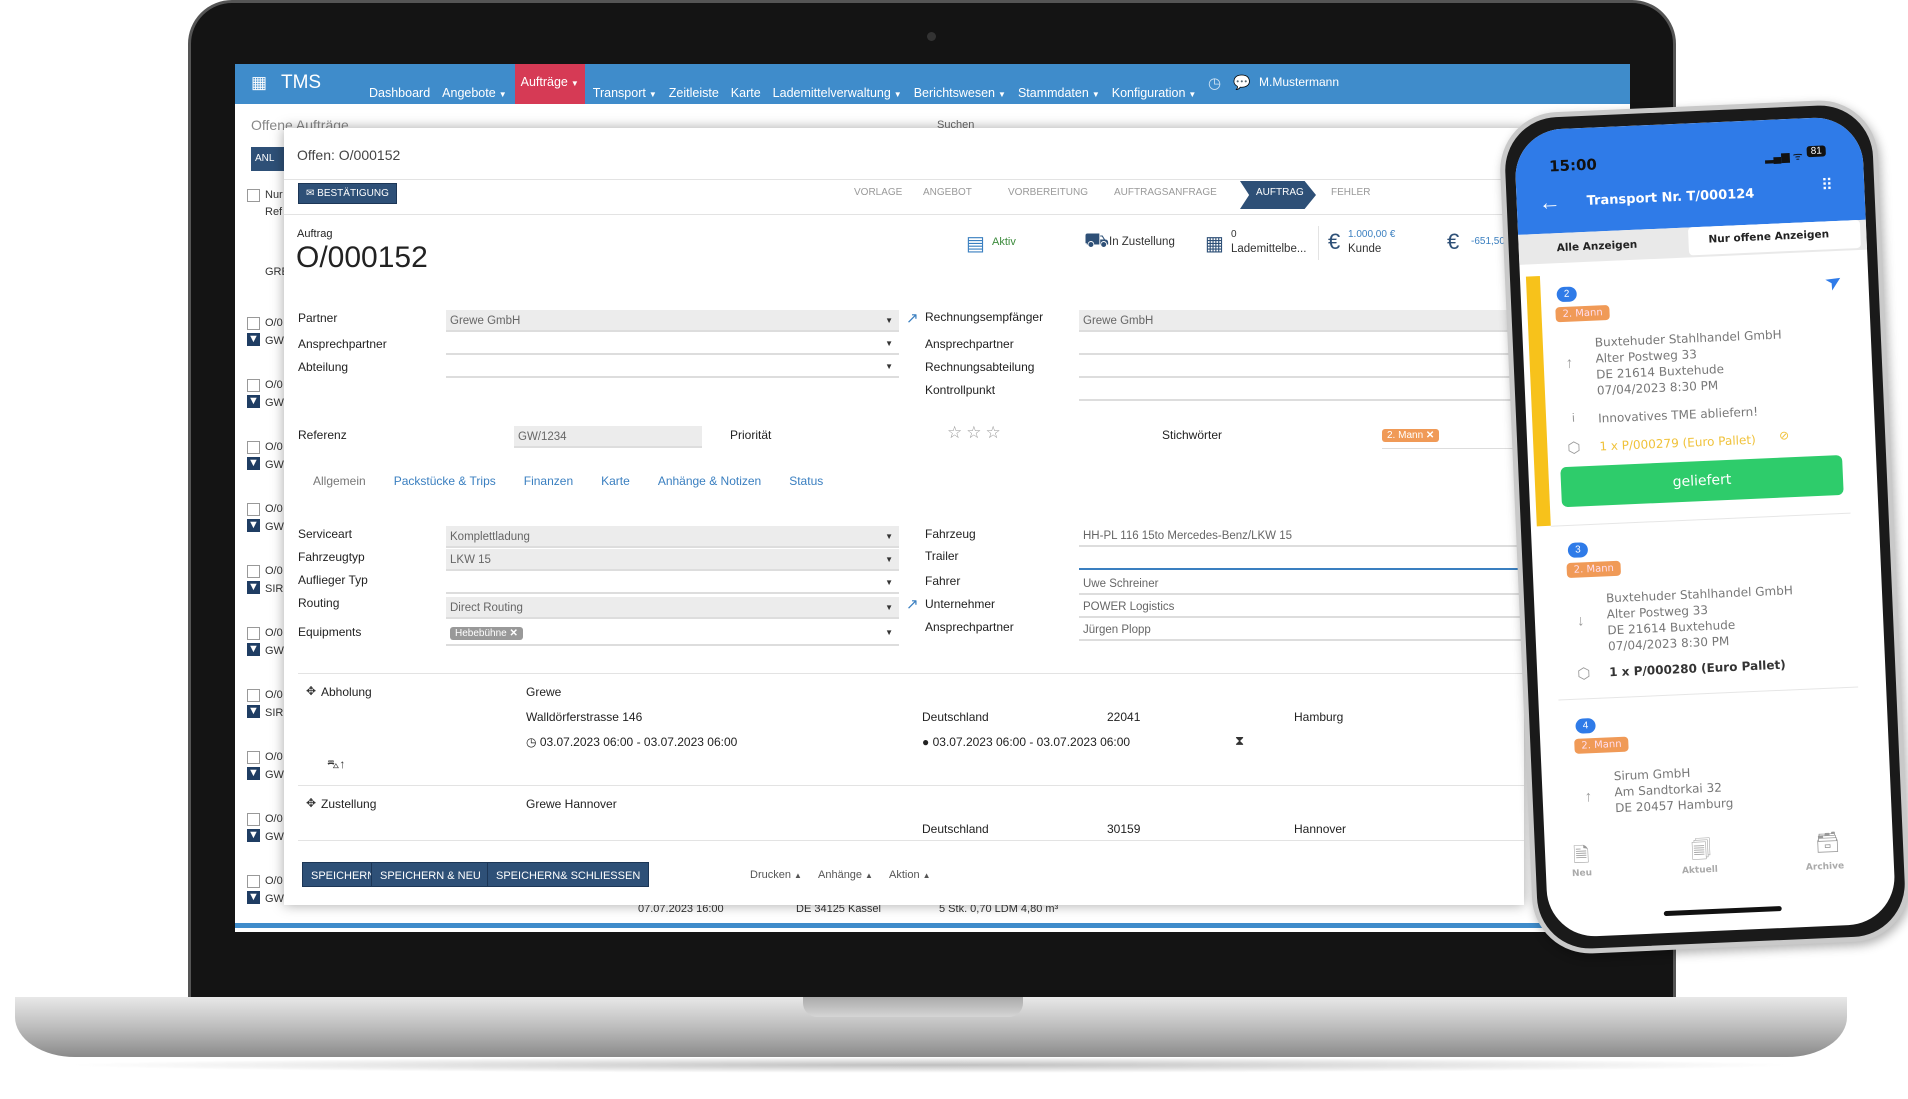 This screenshot has height=1099, width=1908. What do you see at coordinates (1301, 584) in the screenshot?
I see `driver-field: Uwe Schreiner` at bounding box center [1301, 584].